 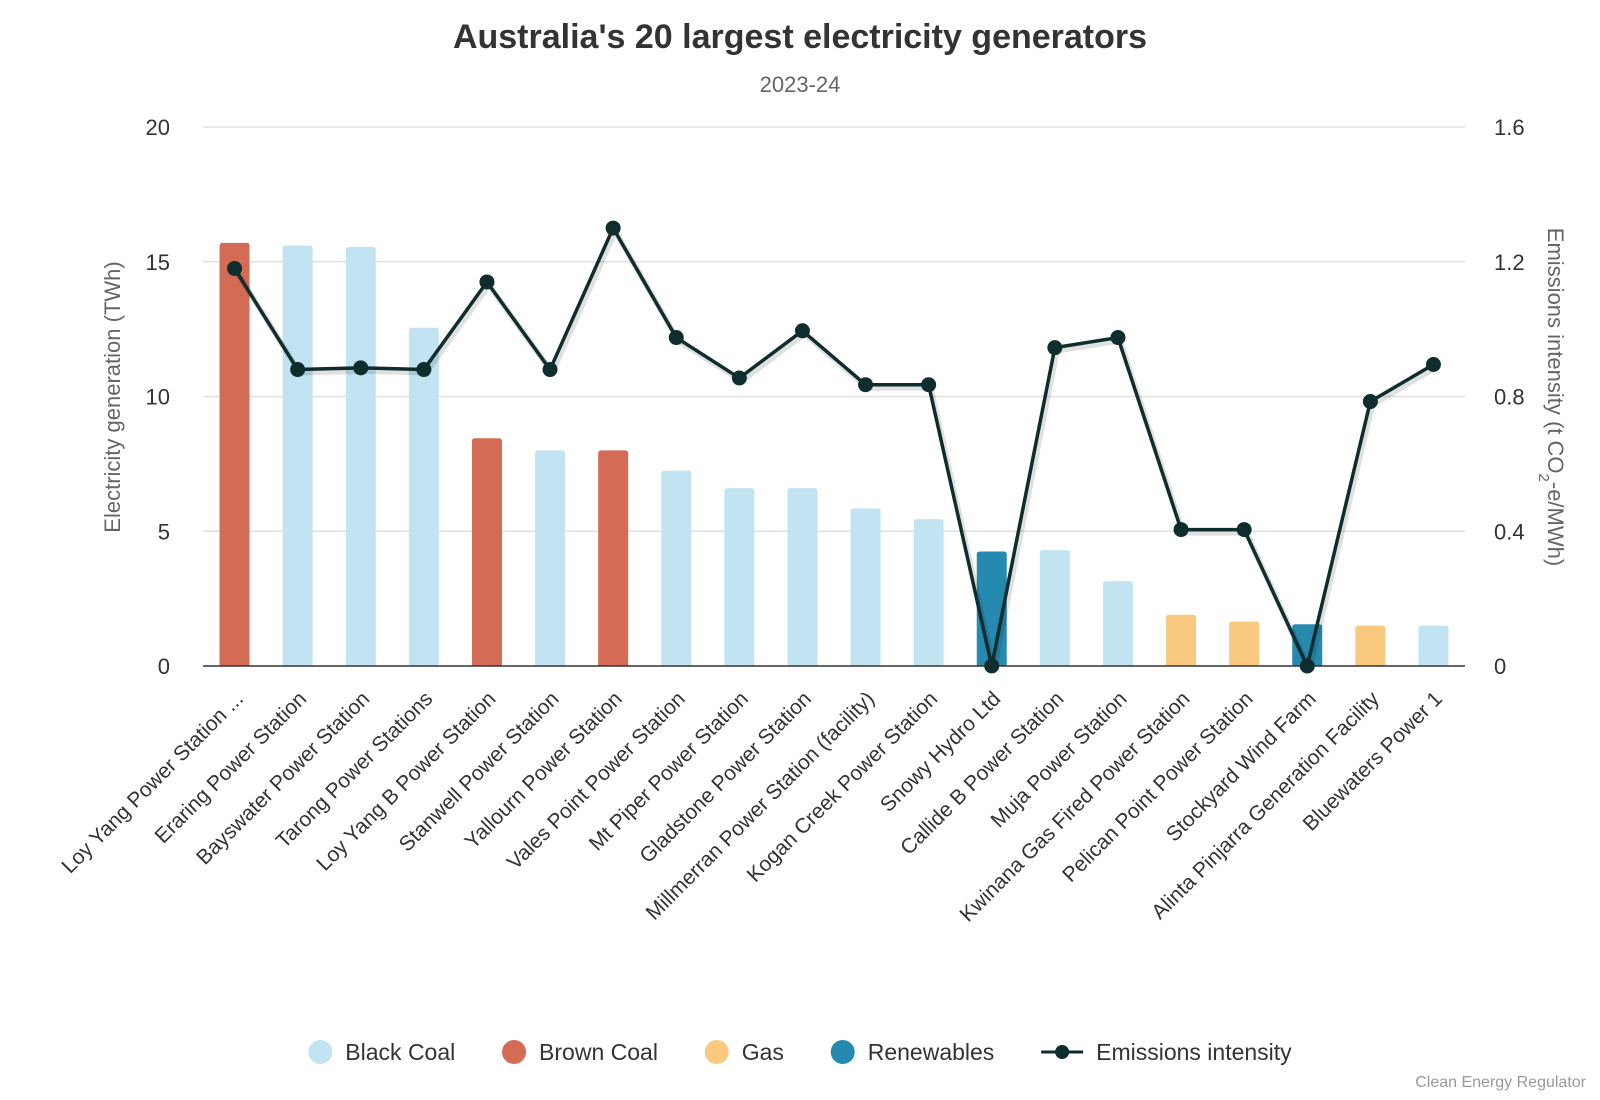 I want to click on right-tick-label: 1.6, so click(x=1509, y=127).